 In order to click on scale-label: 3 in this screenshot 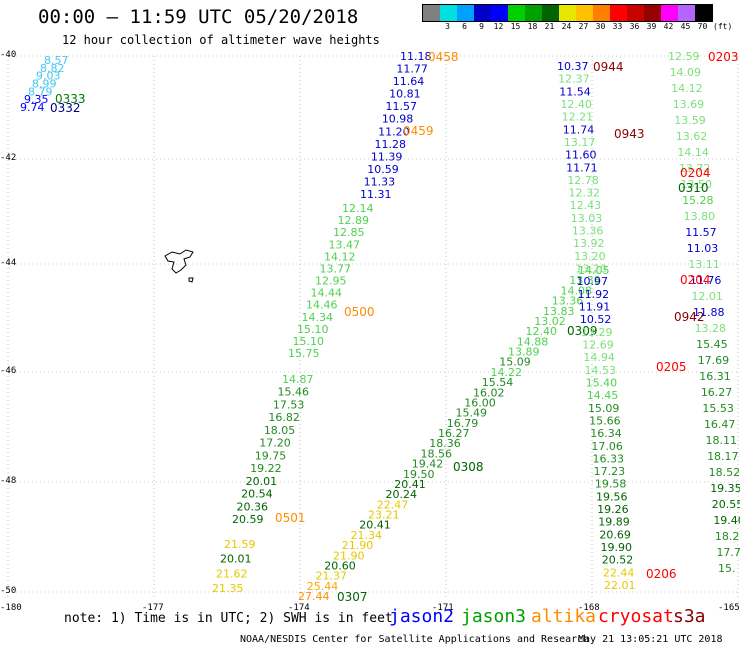, I will do `click(447, 26)`.